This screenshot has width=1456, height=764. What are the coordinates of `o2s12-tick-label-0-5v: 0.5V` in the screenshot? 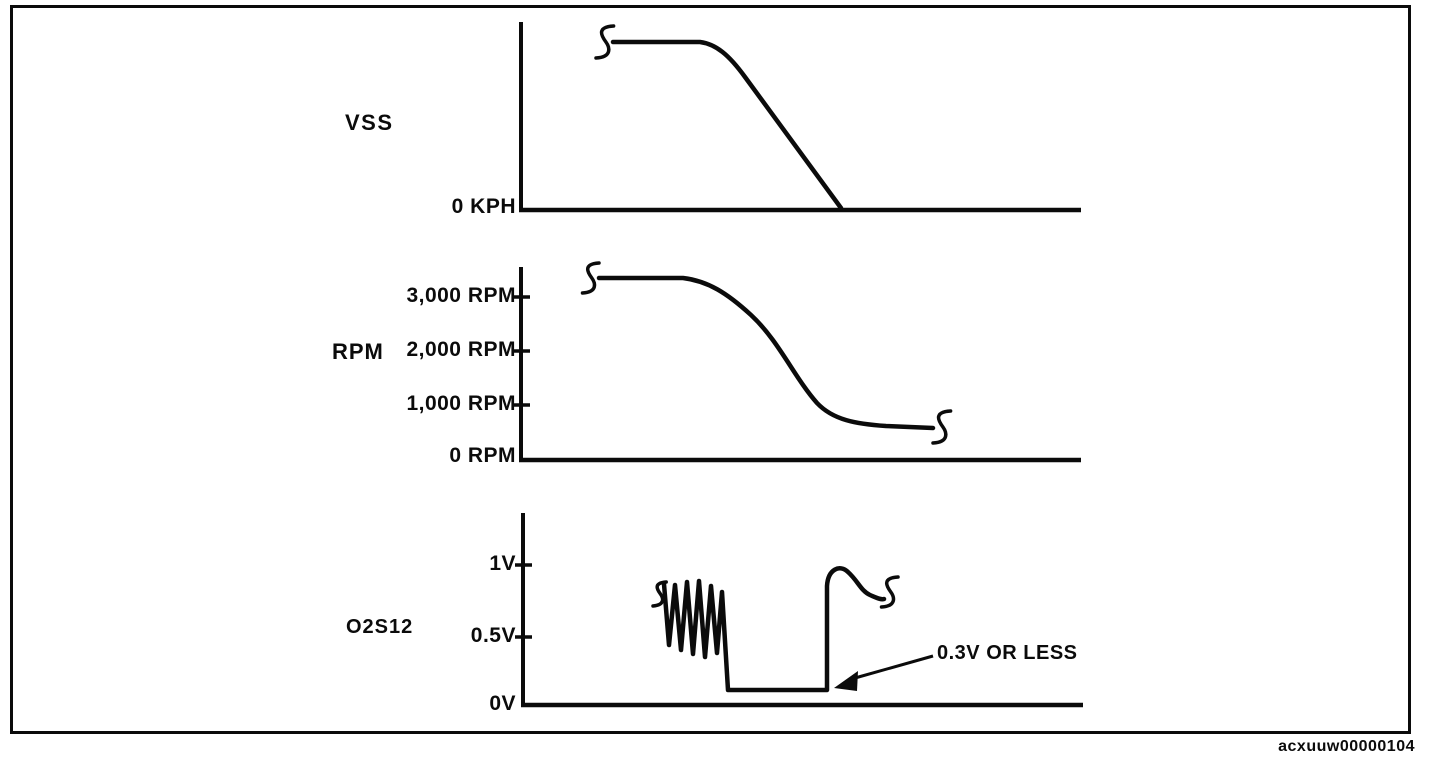 It's located at (493, 635).